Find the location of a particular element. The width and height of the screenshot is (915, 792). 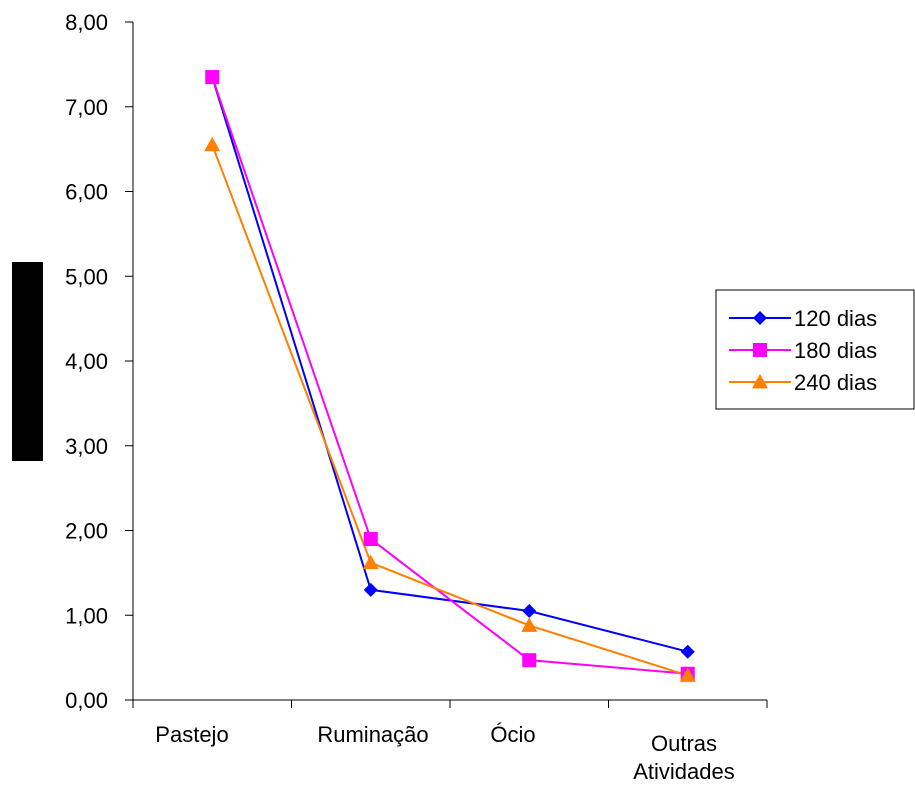

y-tick-label: 2,00 is located at coordinates (86, 531).